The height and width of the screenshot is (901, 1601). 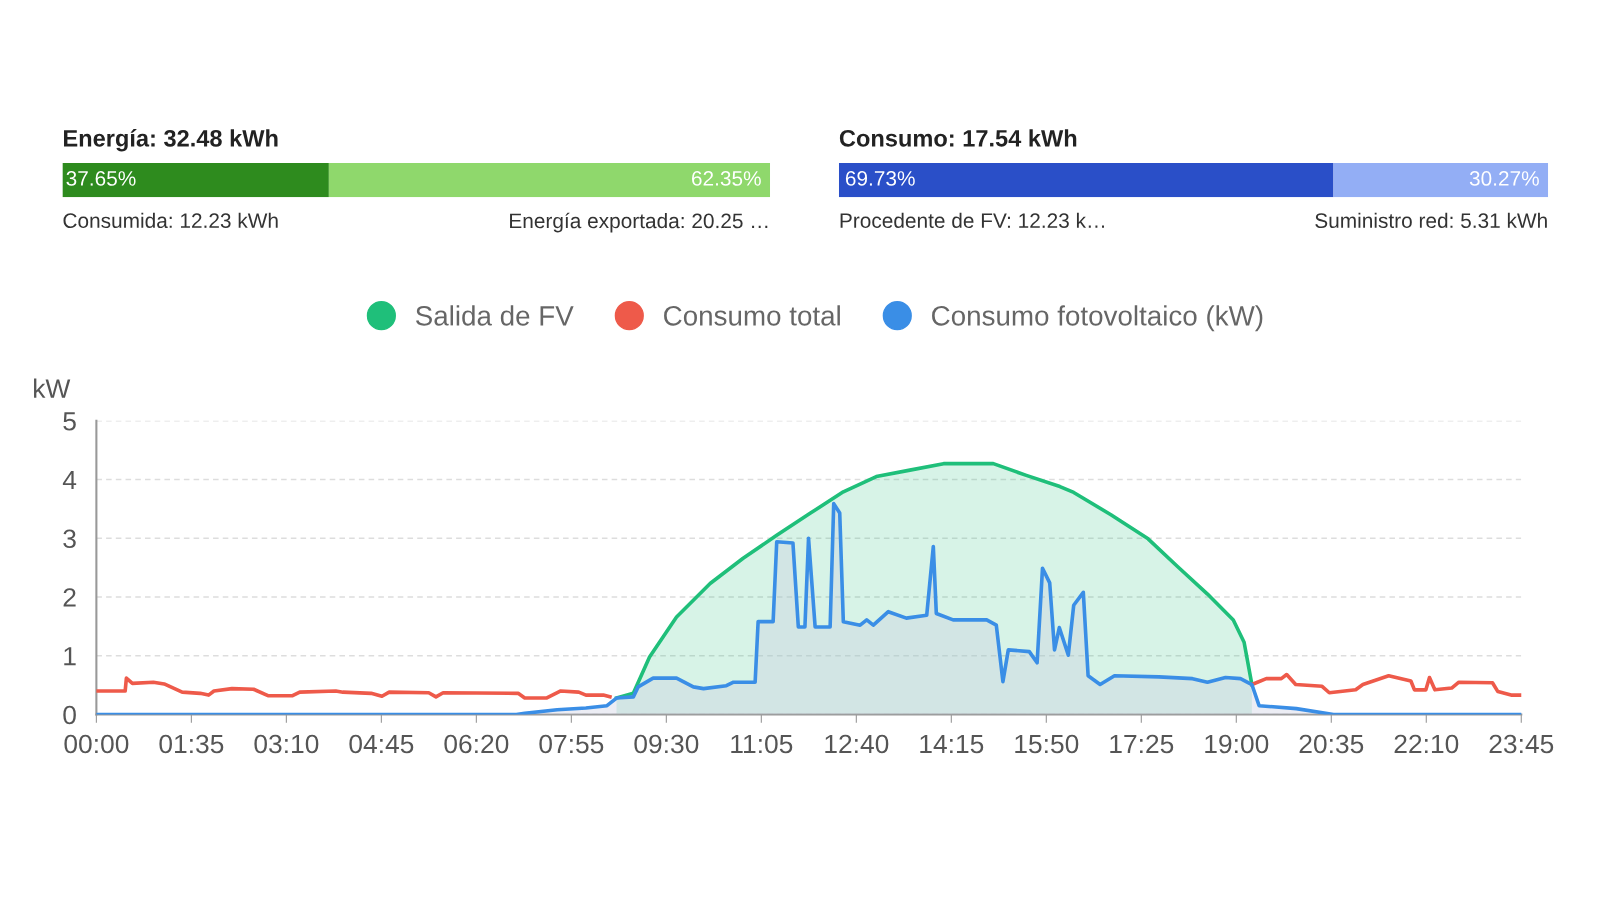 What do you see at coordinates (1047, 744) in the screenshot?
I see `x-tick-label: 15:50` at bounding box center [1047, 744].